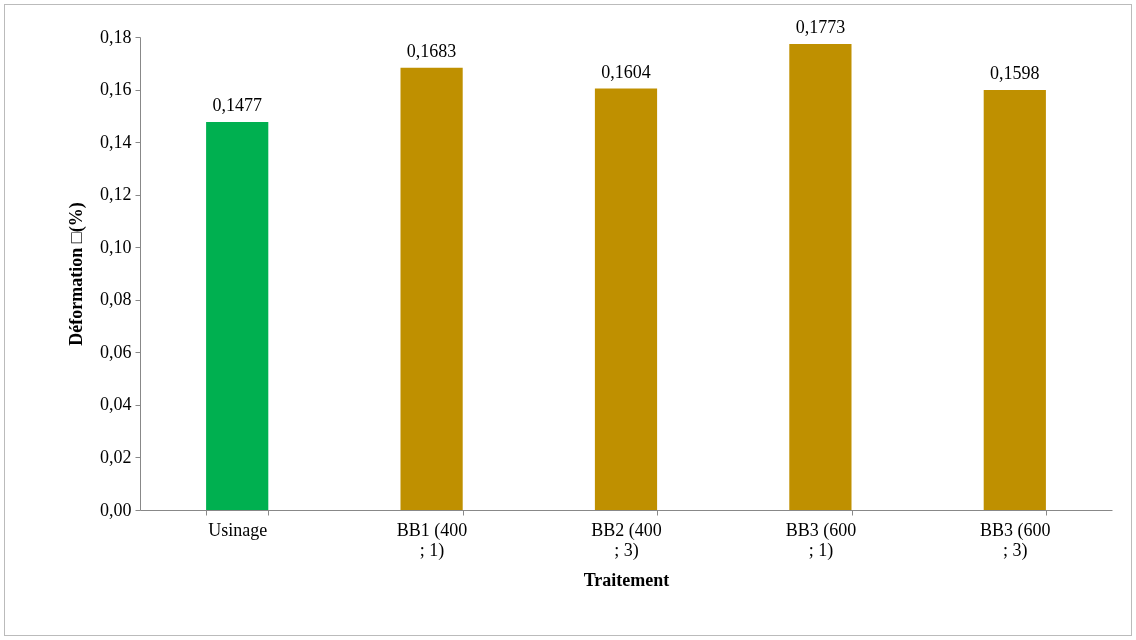 The height and width of the screenshot is (640, 1136). What do you see at coordinates (432, 540) in the screenshot?
I see `x-tick-label: BB1 (400 ; 1)` at bounding box center [432, 540].